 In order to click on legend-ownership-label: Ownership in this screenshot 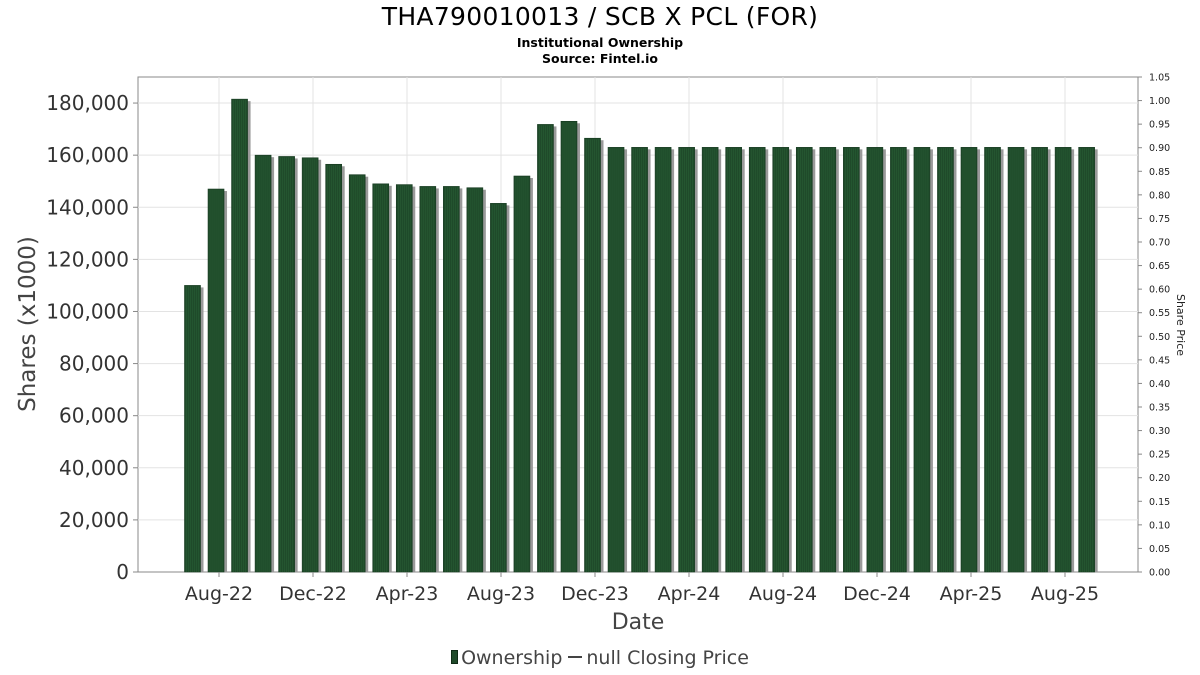, I will do `click(512, 658)`.